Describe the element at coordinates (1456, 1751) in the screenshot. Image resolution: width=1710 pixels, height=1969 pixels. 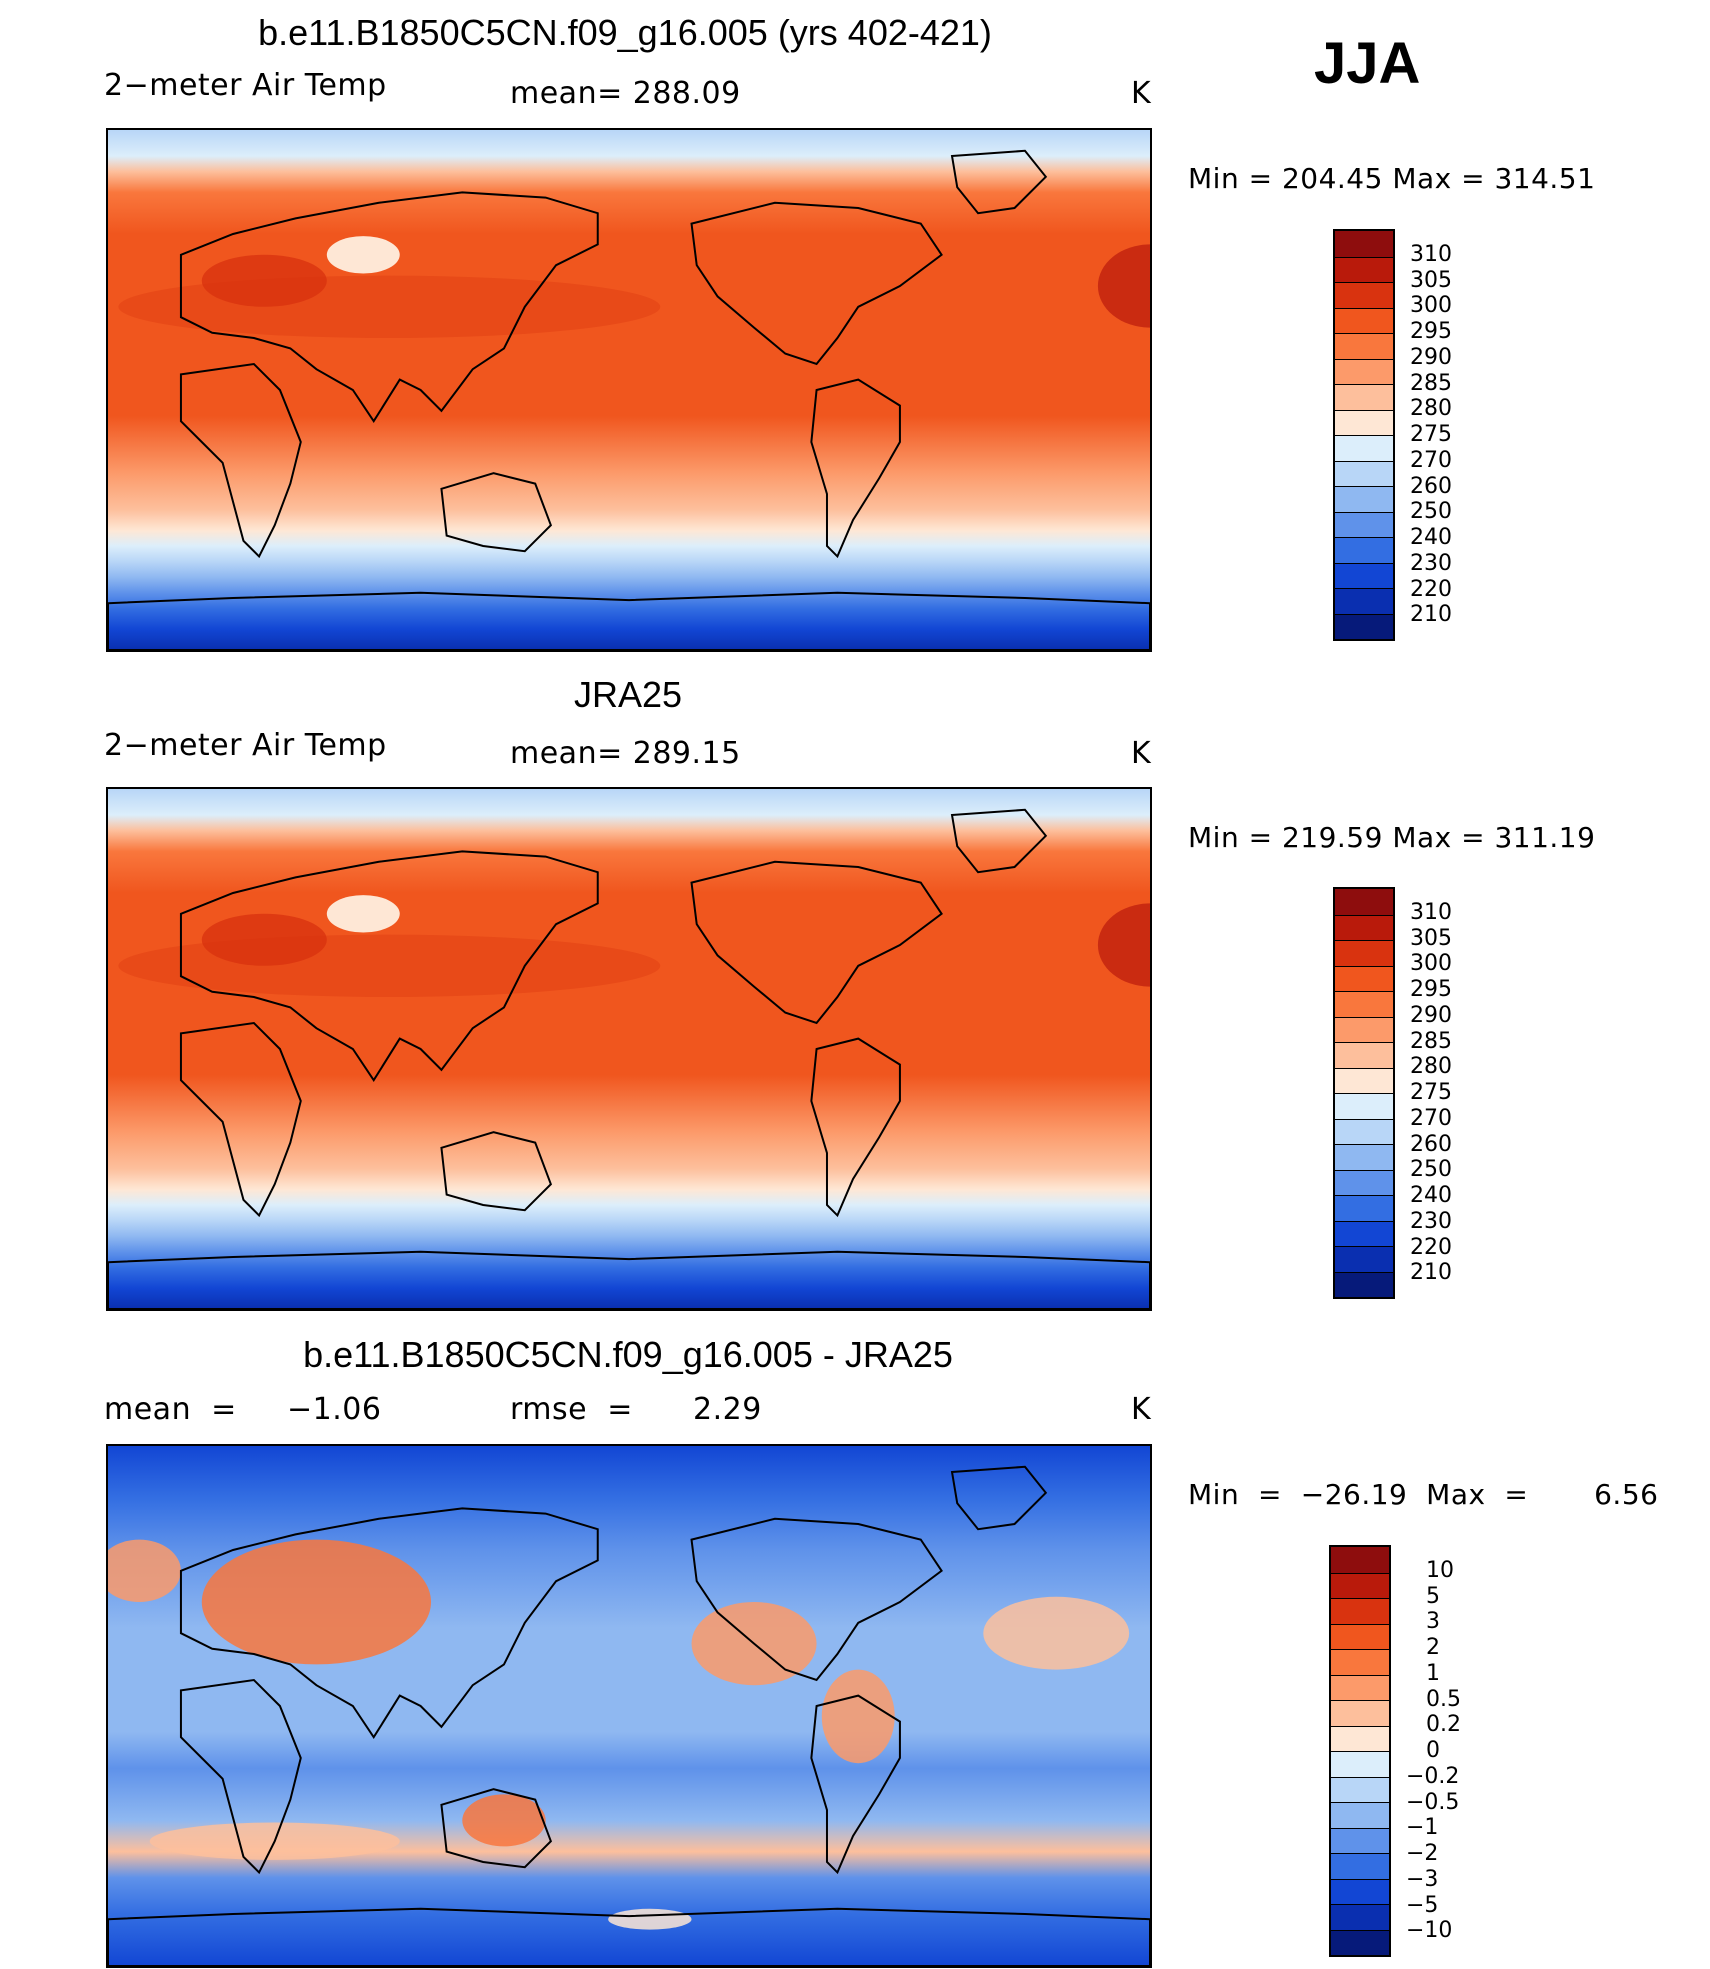
I see `panel-3-colorbar-ticks: 10 5 3 2 1 0.5 0.2 0 −0.2 −0.5 −1 −2 −3 −5 −10` at that location.